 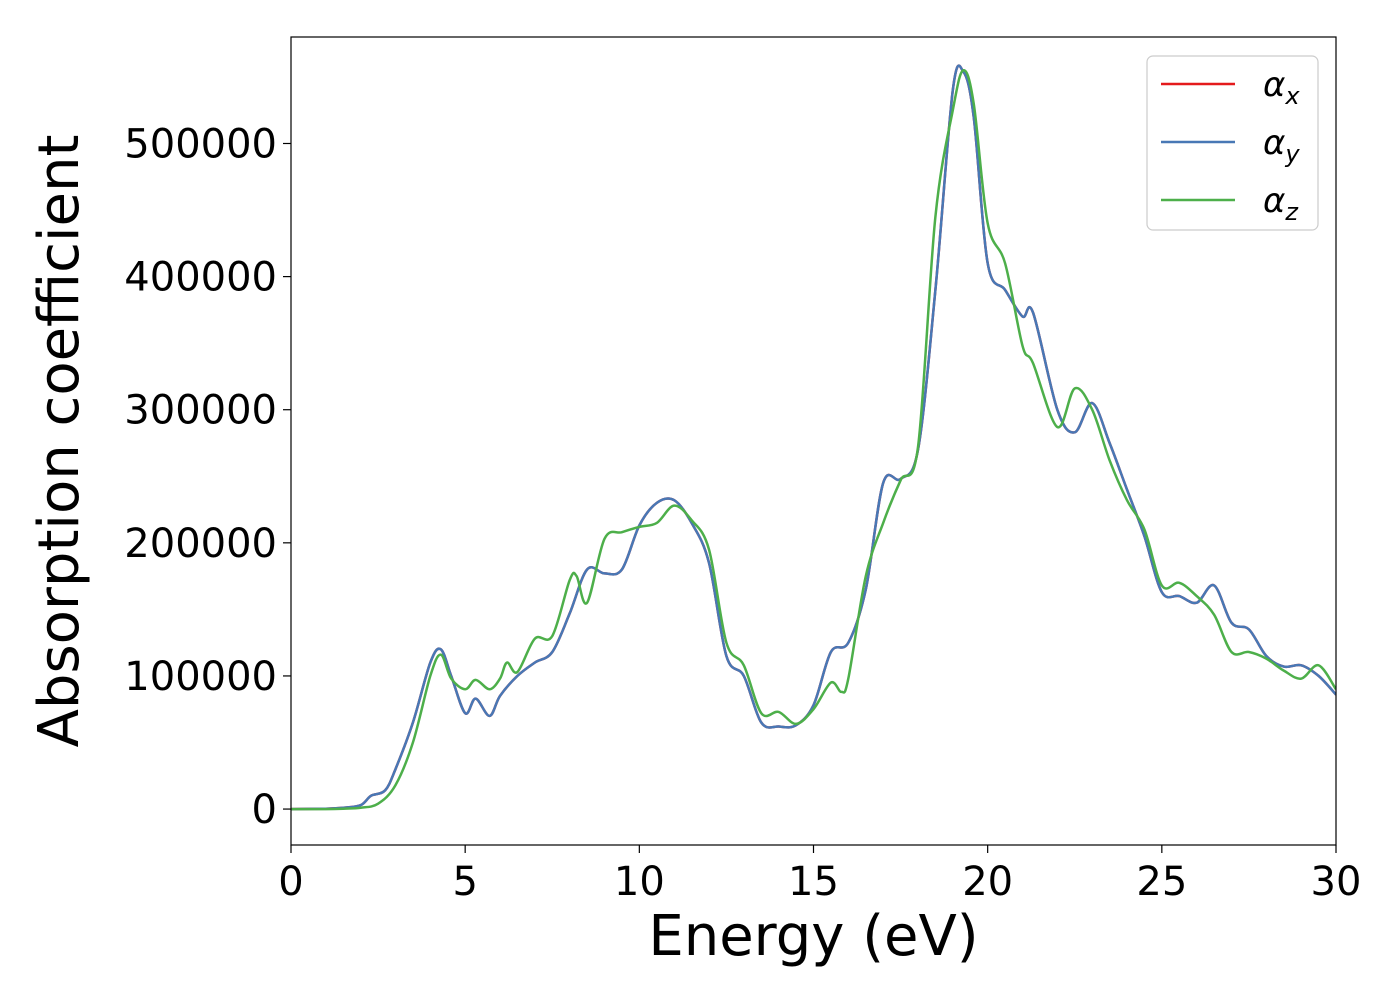 What do you see at coordinates (200, 544) in the screenshot?
I see `y-tick-label: 200000` at bounding box center [200, 544].